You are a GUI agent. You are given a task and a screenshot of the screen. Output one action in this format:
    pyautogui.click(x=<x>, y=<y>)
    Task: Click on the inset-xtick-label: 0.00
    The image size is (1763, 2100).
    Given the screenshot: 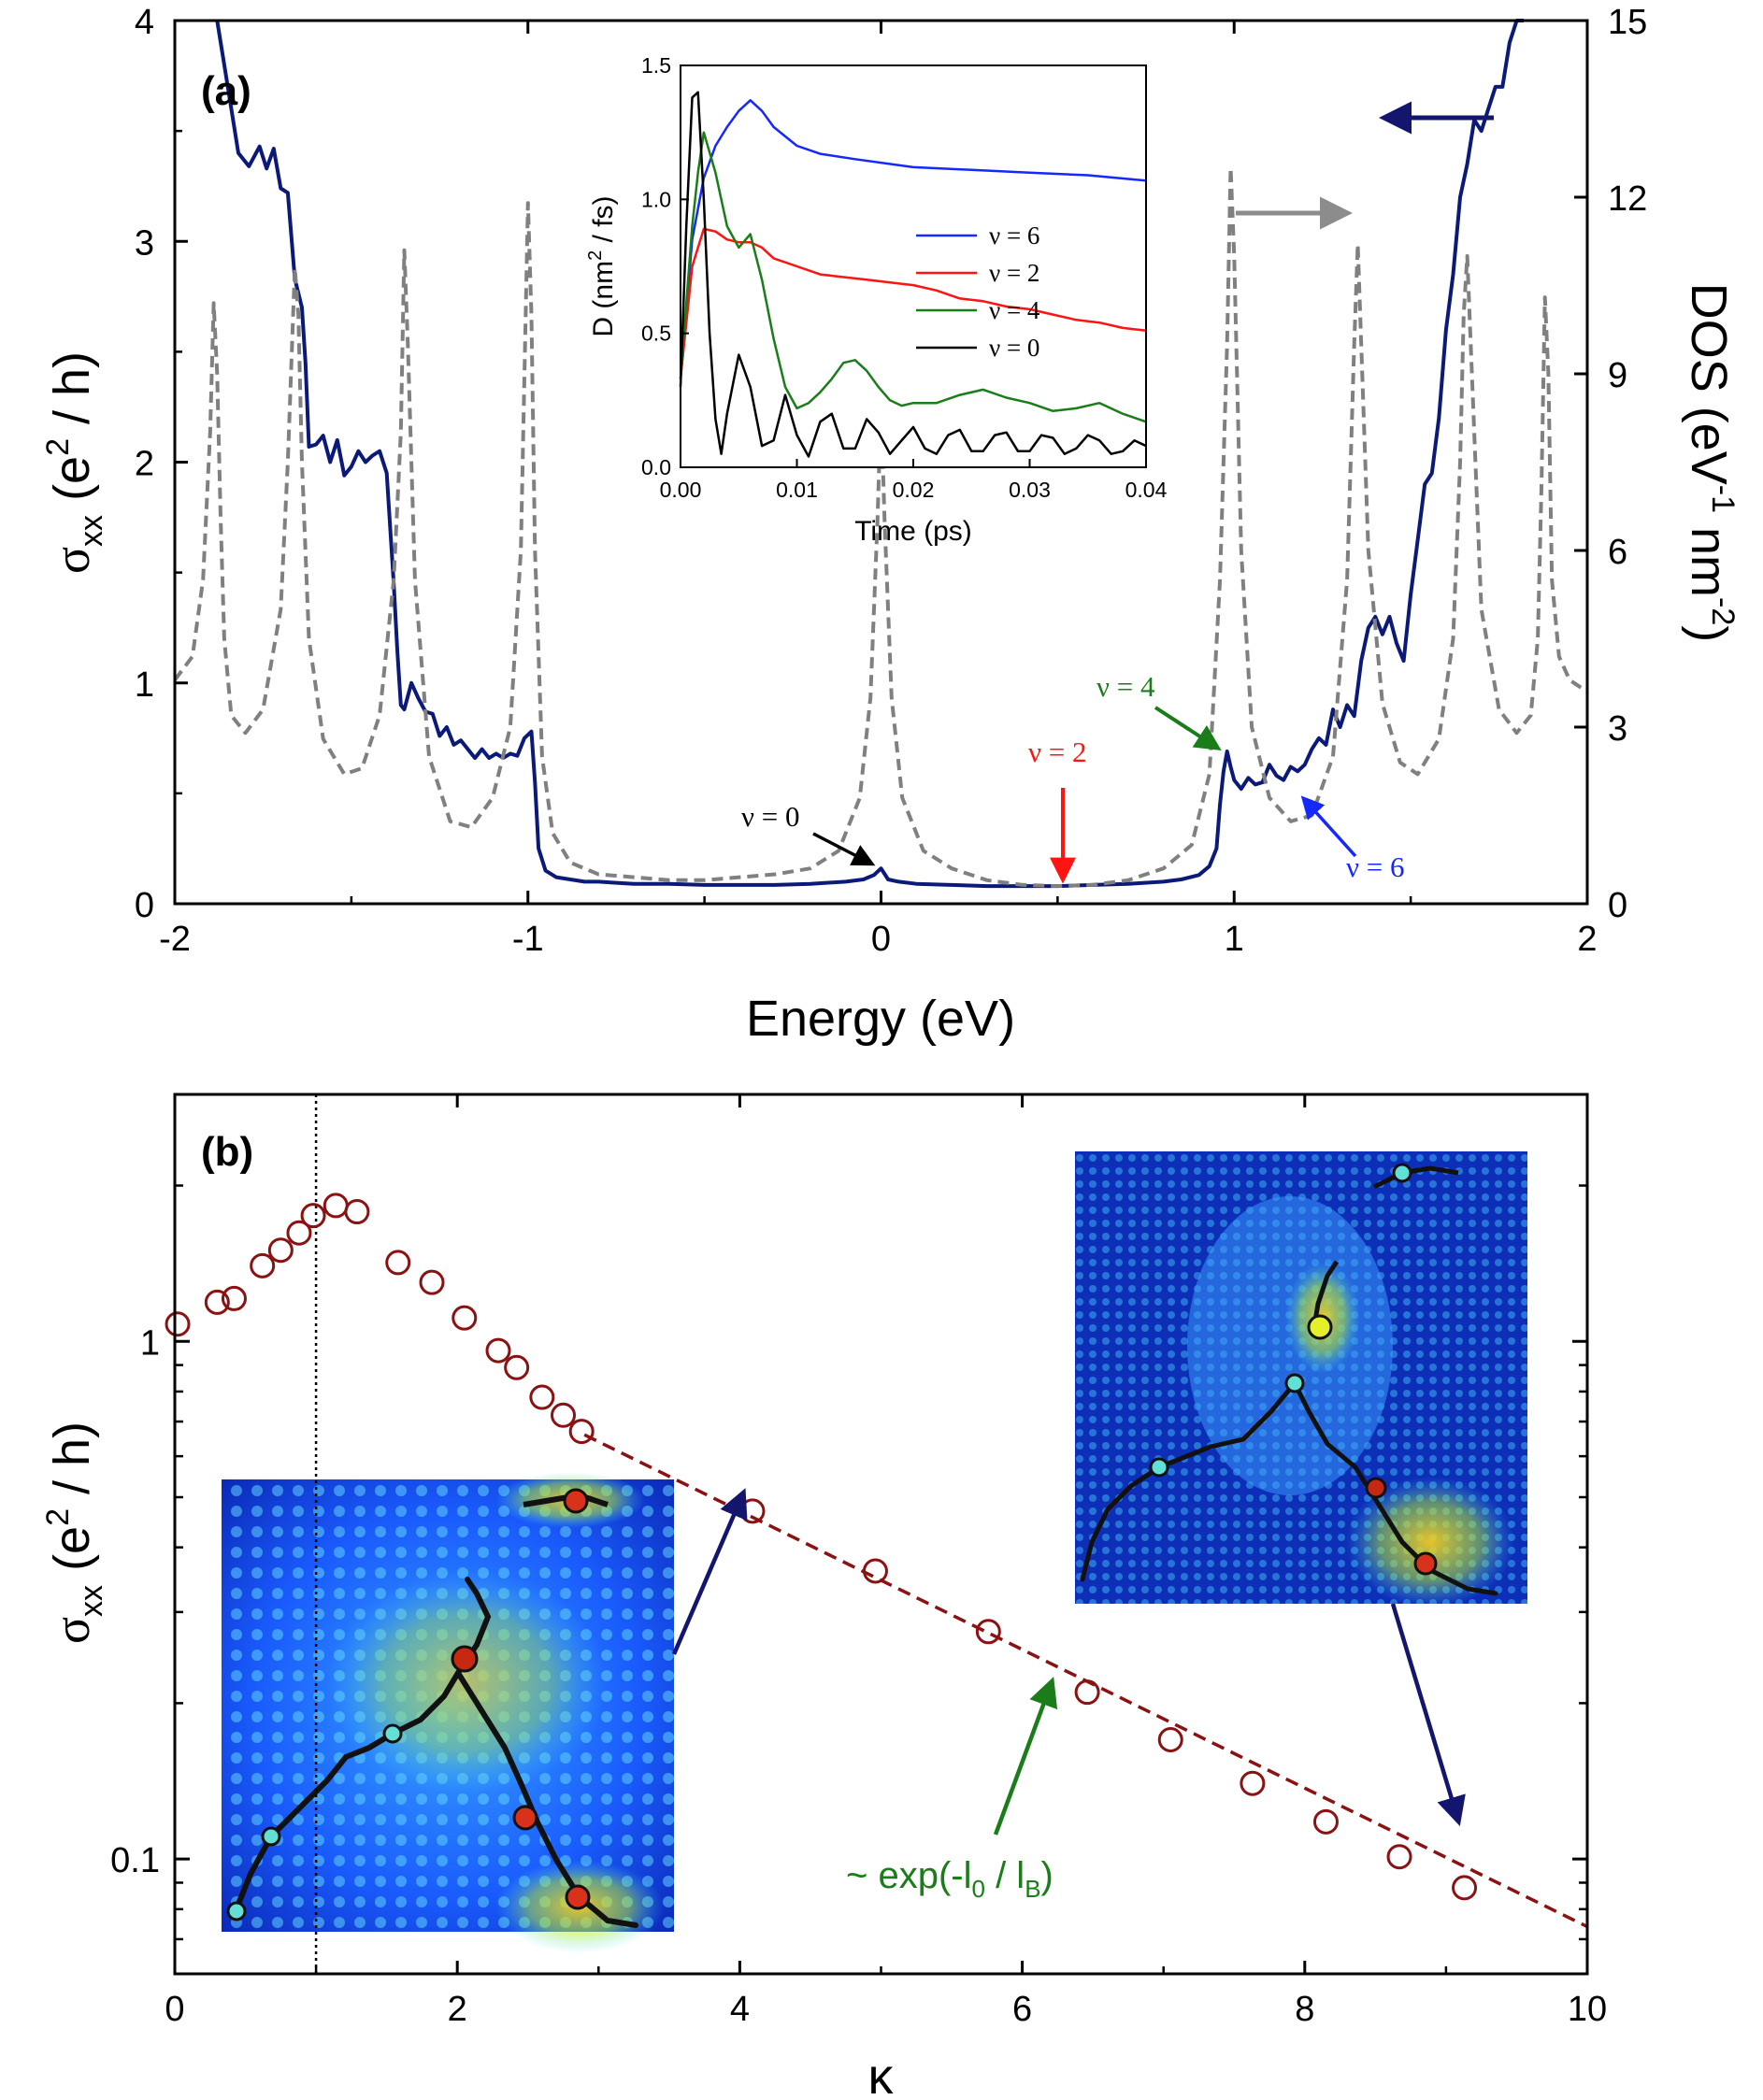 What is the action you would take?
    pyautogui.click(x=681, y=490)
    